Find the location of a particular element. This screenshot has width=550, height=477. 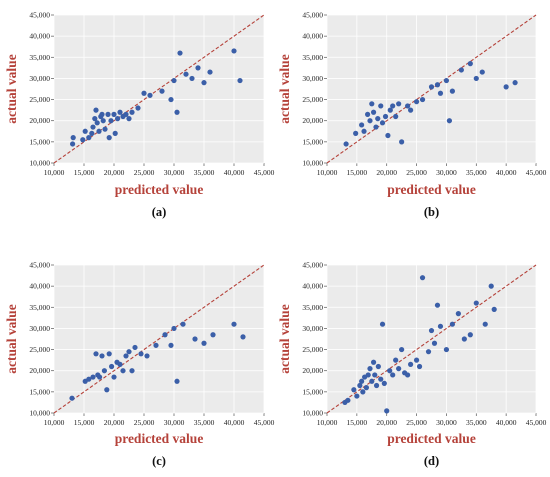

y-tick-label: 15,000 is located at coordinates (39, 141).